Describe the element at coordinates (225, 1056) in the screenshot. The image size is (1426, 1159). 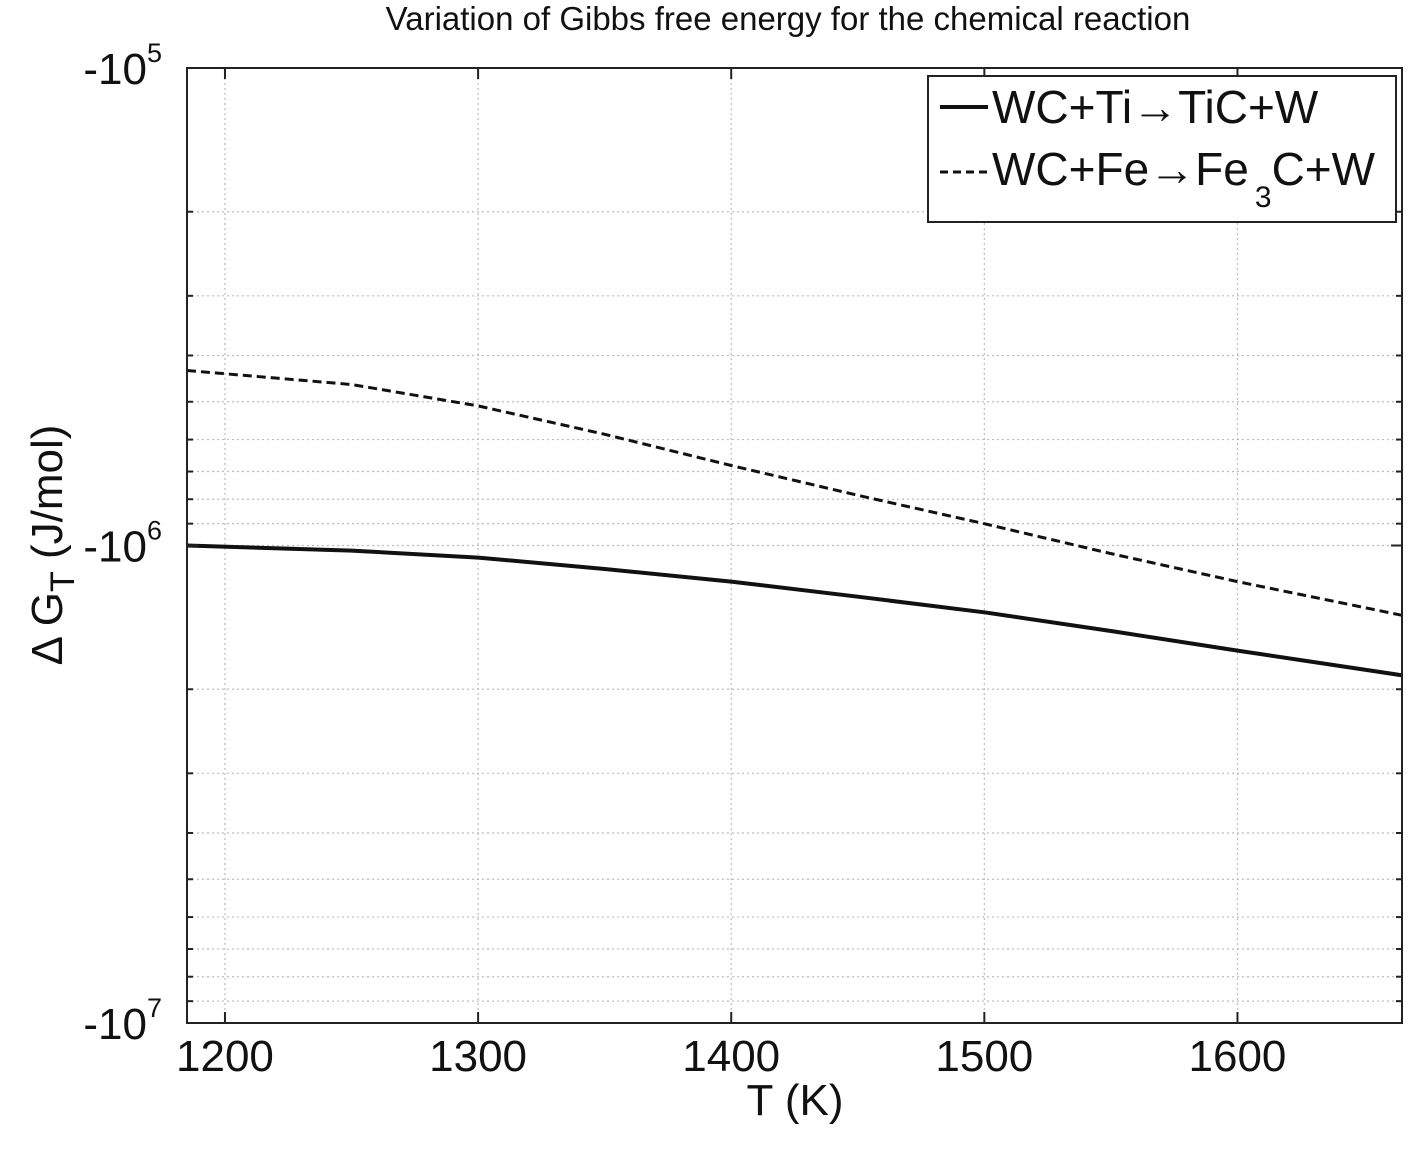
I see `x-tick-label: 1200` at that location.